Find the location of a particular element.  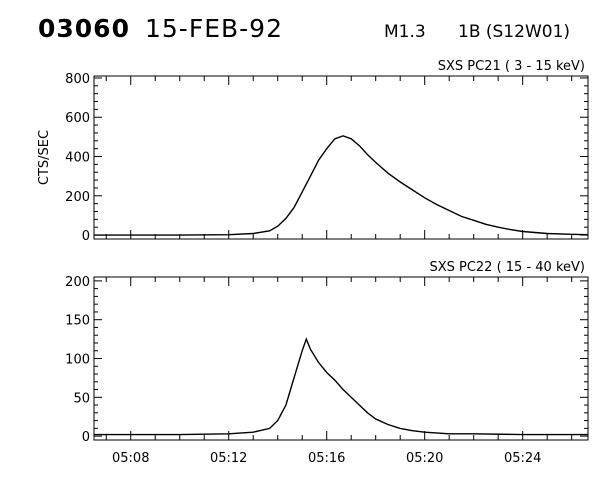

x-tick-label: 05:20 is located at coordinates (424, 458).